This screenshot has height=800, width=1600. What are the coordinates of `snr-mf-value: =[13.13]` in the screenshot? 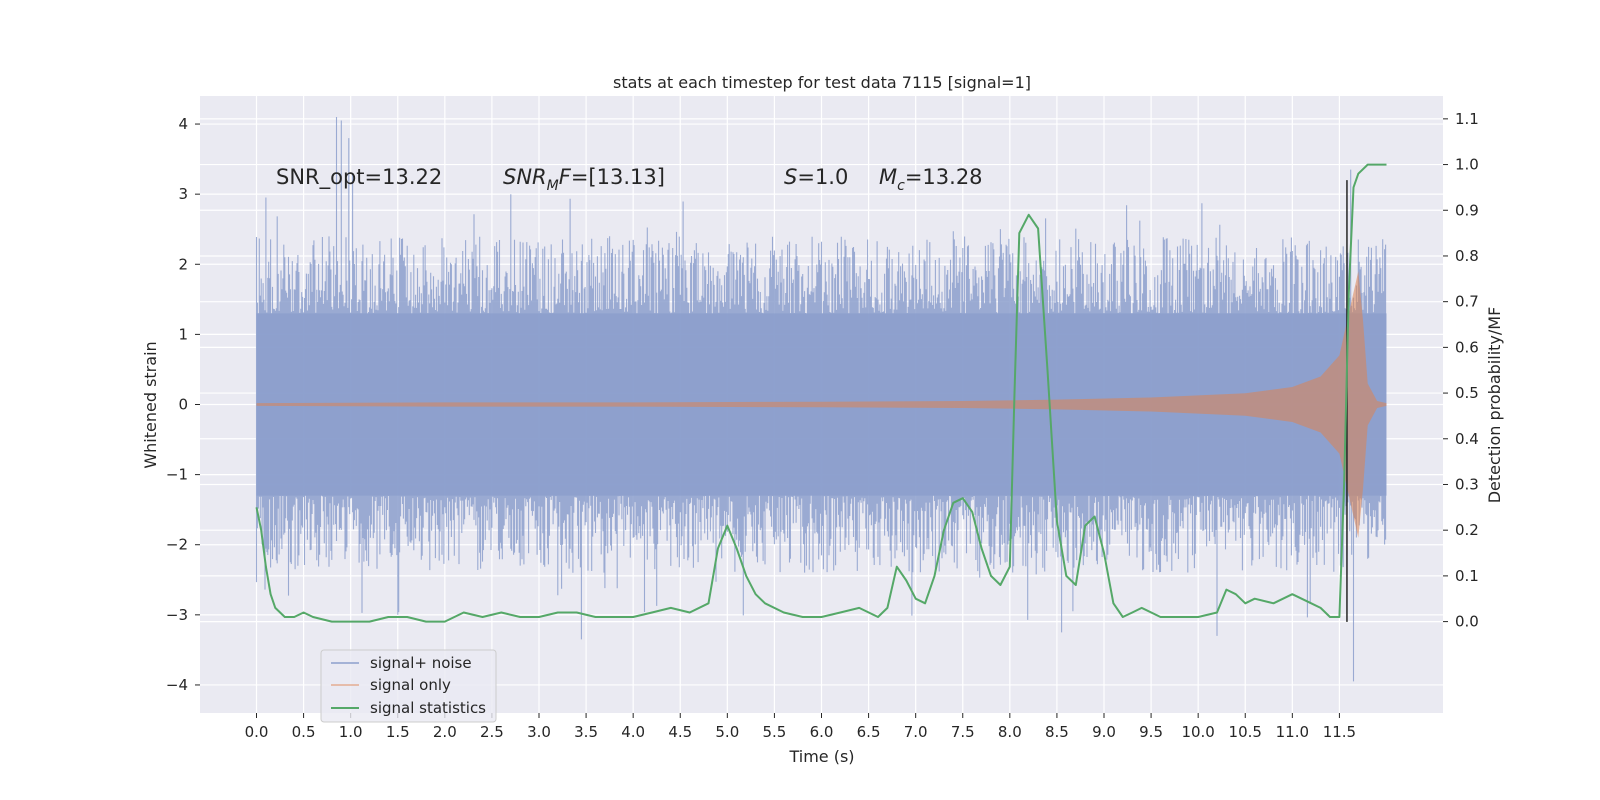 It's located at (618, 177).